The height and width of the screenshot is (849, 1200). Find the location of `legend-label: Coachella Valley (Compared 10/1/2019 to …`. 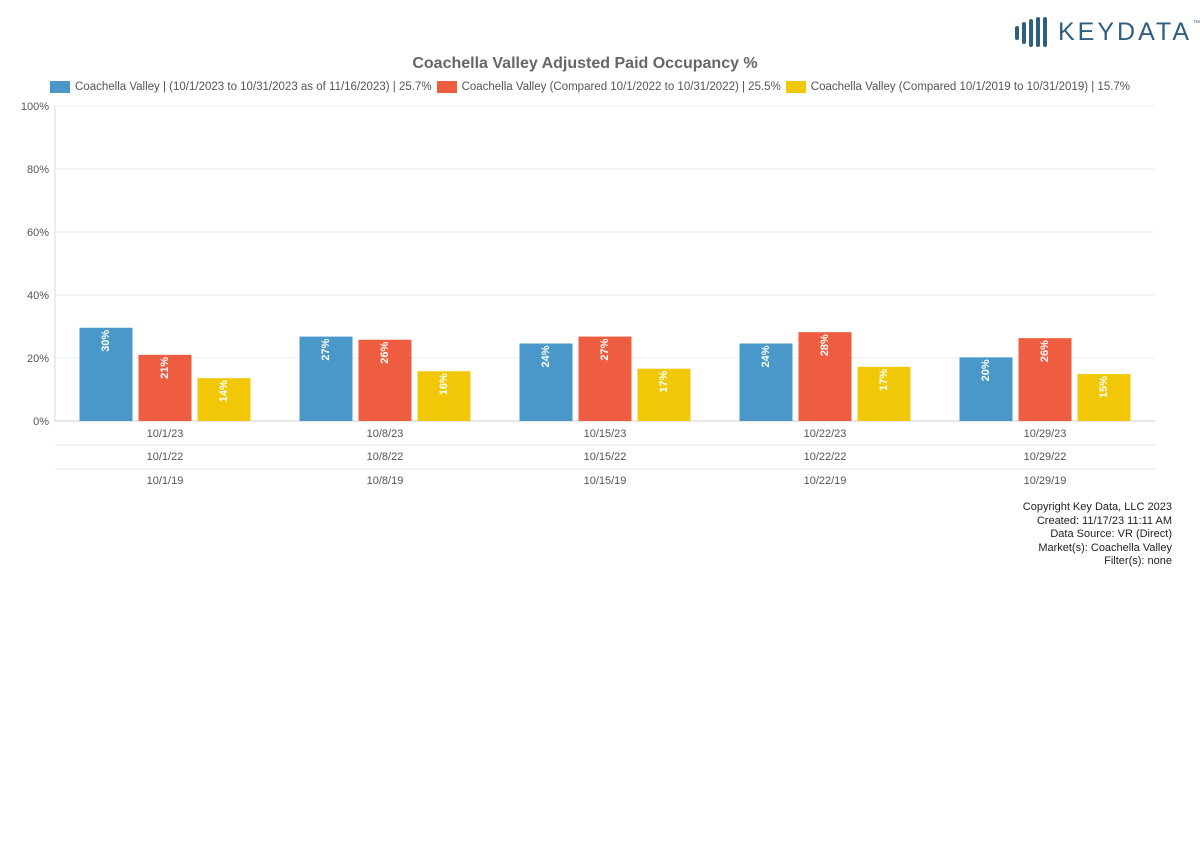

legend-label: Coachella Valley (Compared 10/1/2019 to … is located at coordinates (970, 87).